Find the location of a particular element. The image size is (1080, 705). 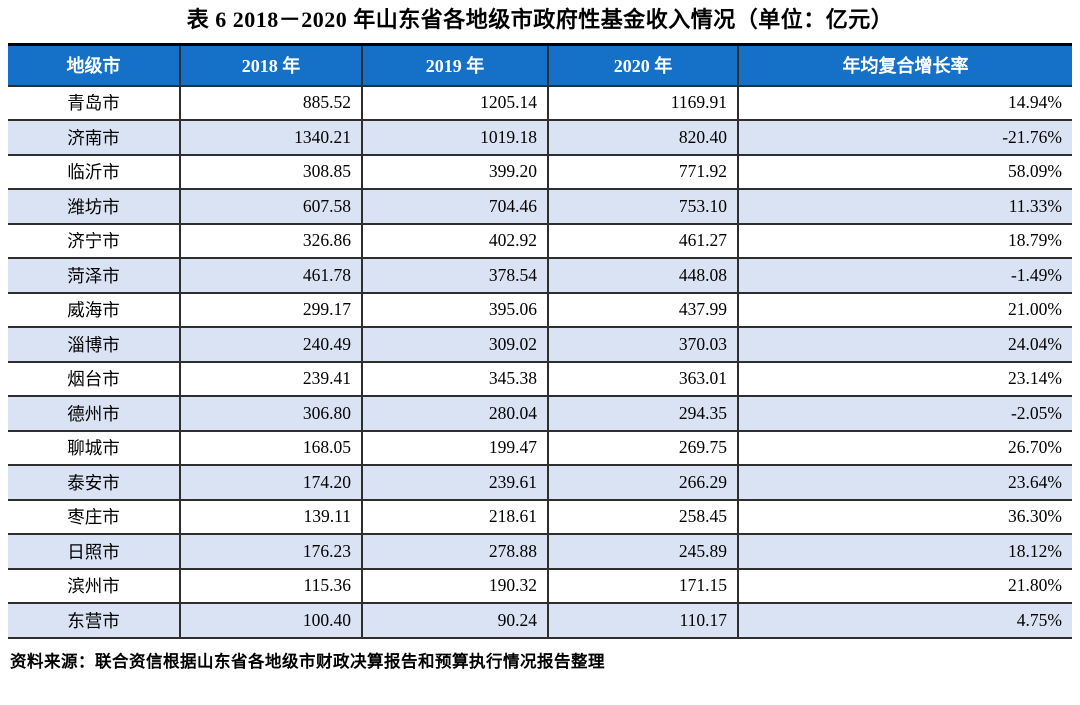

value-cell: 21.80% is located at coordinates (904, 586).